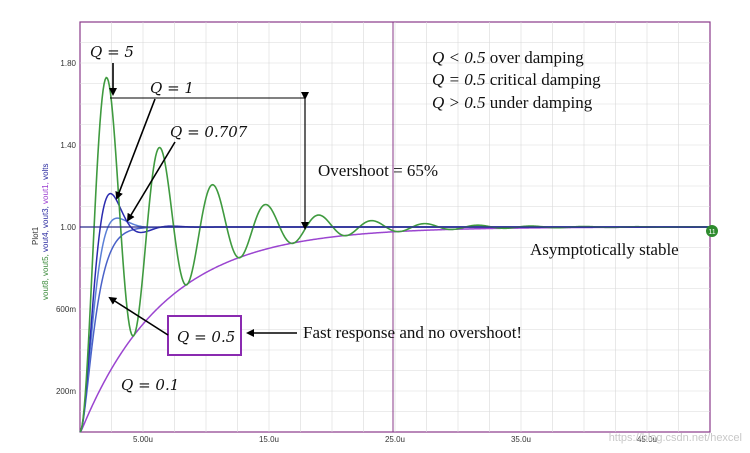  I want to click on y-tick-label: 1.00, so click(68, 227).